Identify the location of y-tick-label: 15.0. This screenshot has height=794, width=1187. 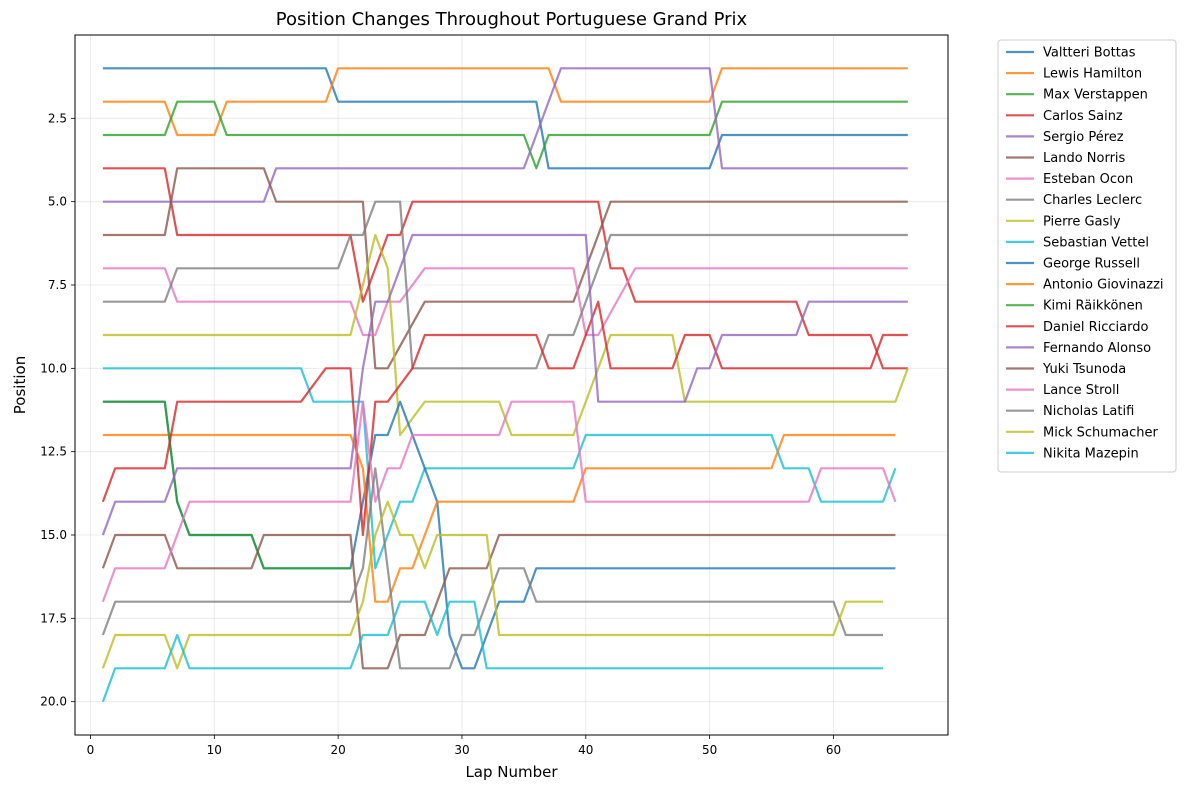
(53, 535).